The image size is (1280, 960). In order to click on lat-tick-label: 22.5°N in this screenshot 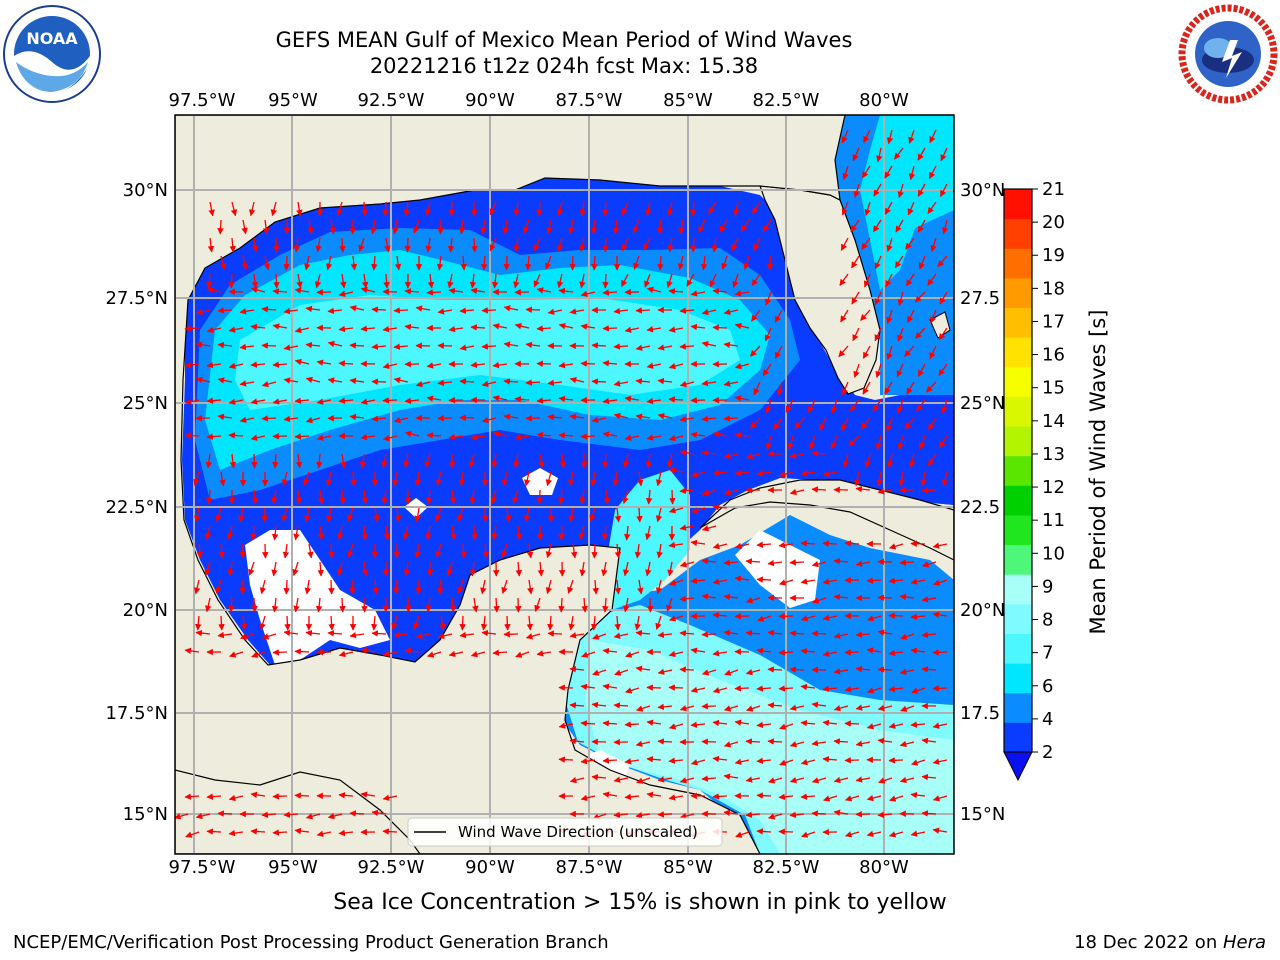, I will do `click(136, 507)`.